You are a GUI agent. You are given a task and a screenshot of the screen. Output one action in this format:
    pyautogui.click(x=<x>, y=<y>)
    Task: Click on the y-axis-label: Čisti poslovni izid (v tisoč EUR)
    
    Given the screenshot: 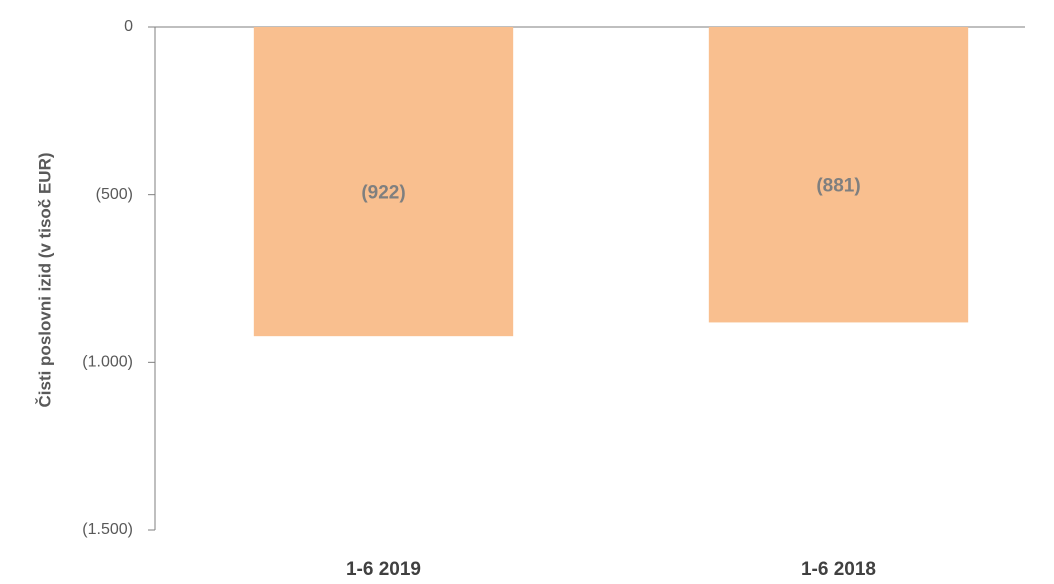 What is the action you would take?
    pyautogui.click(x=44, y=279)
    